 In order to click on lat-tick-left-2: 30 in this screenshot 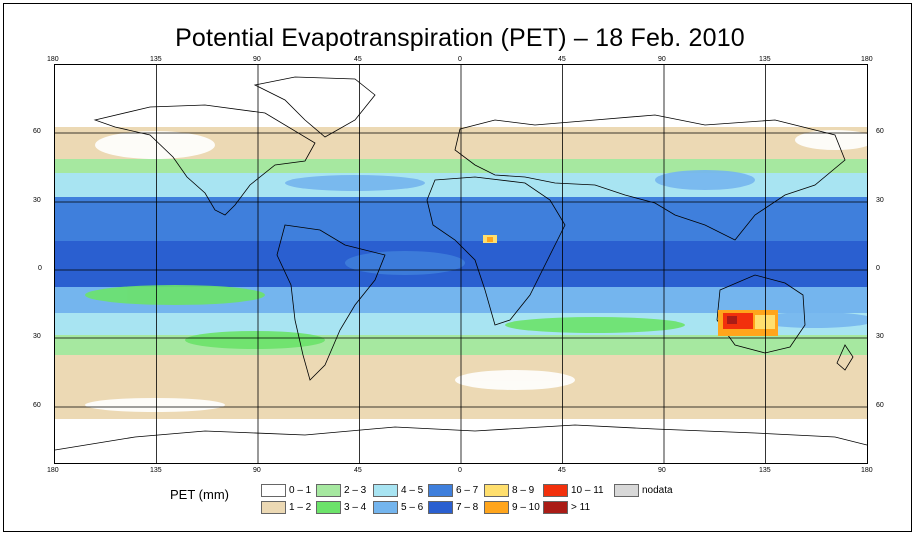, I will do `click(37, 200)`.